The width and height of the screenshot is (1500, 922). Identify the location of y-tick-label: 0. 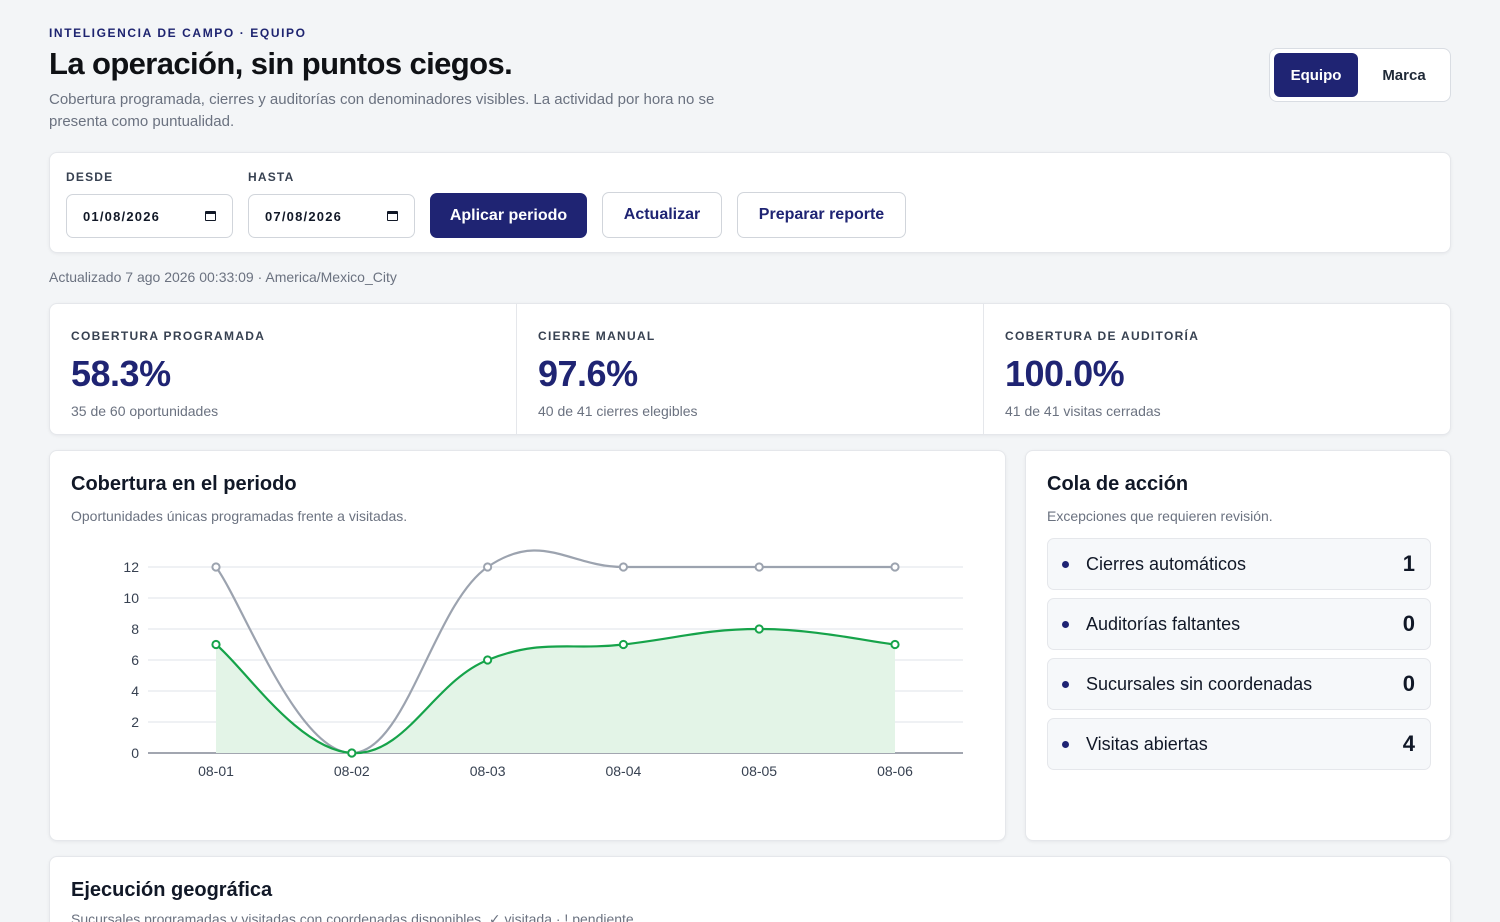
(135, 753).